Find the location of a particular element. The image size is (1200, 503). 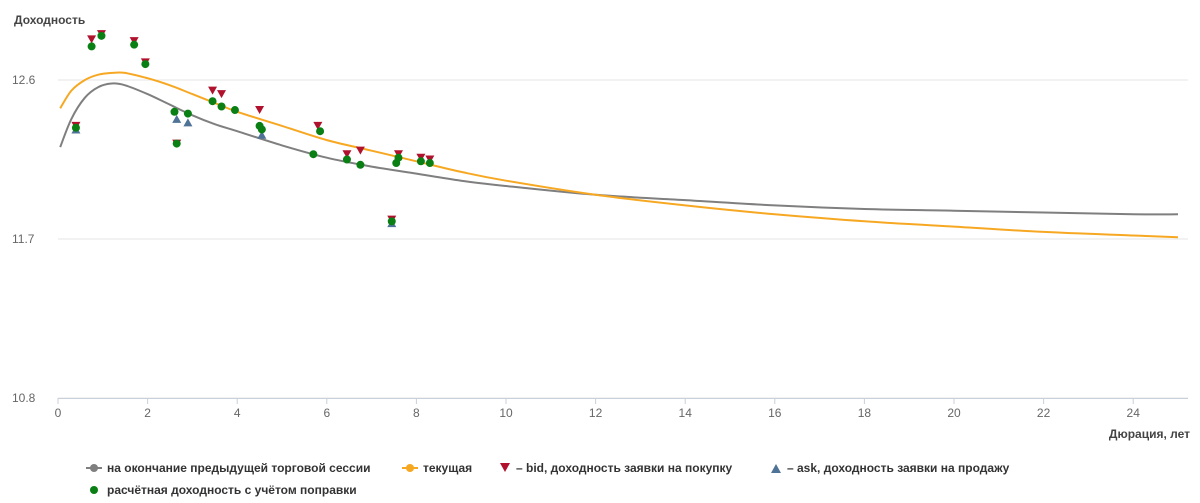

legend-bid-label: – bid, доходность заявки на покупку is located at coordinates (624, 468).